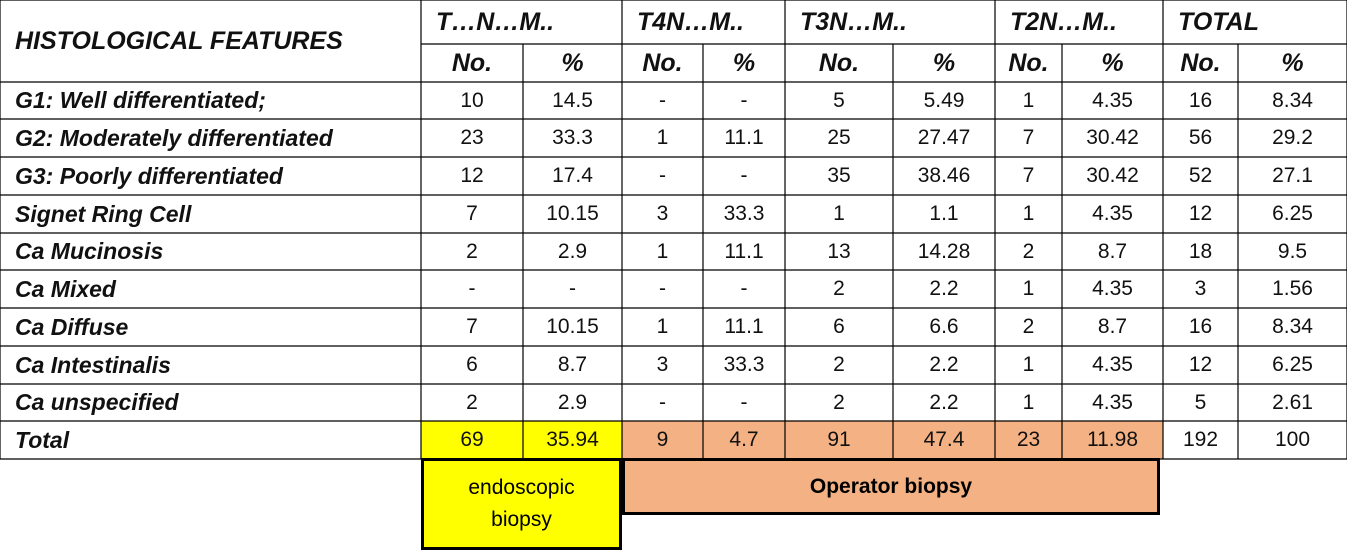 The width and height of the screenshot is (1347, 551). What do you see at coordinates (1112, 137) in the screenshot?
I see `cell-value: 30.42` at bounding box center [1112, 137].